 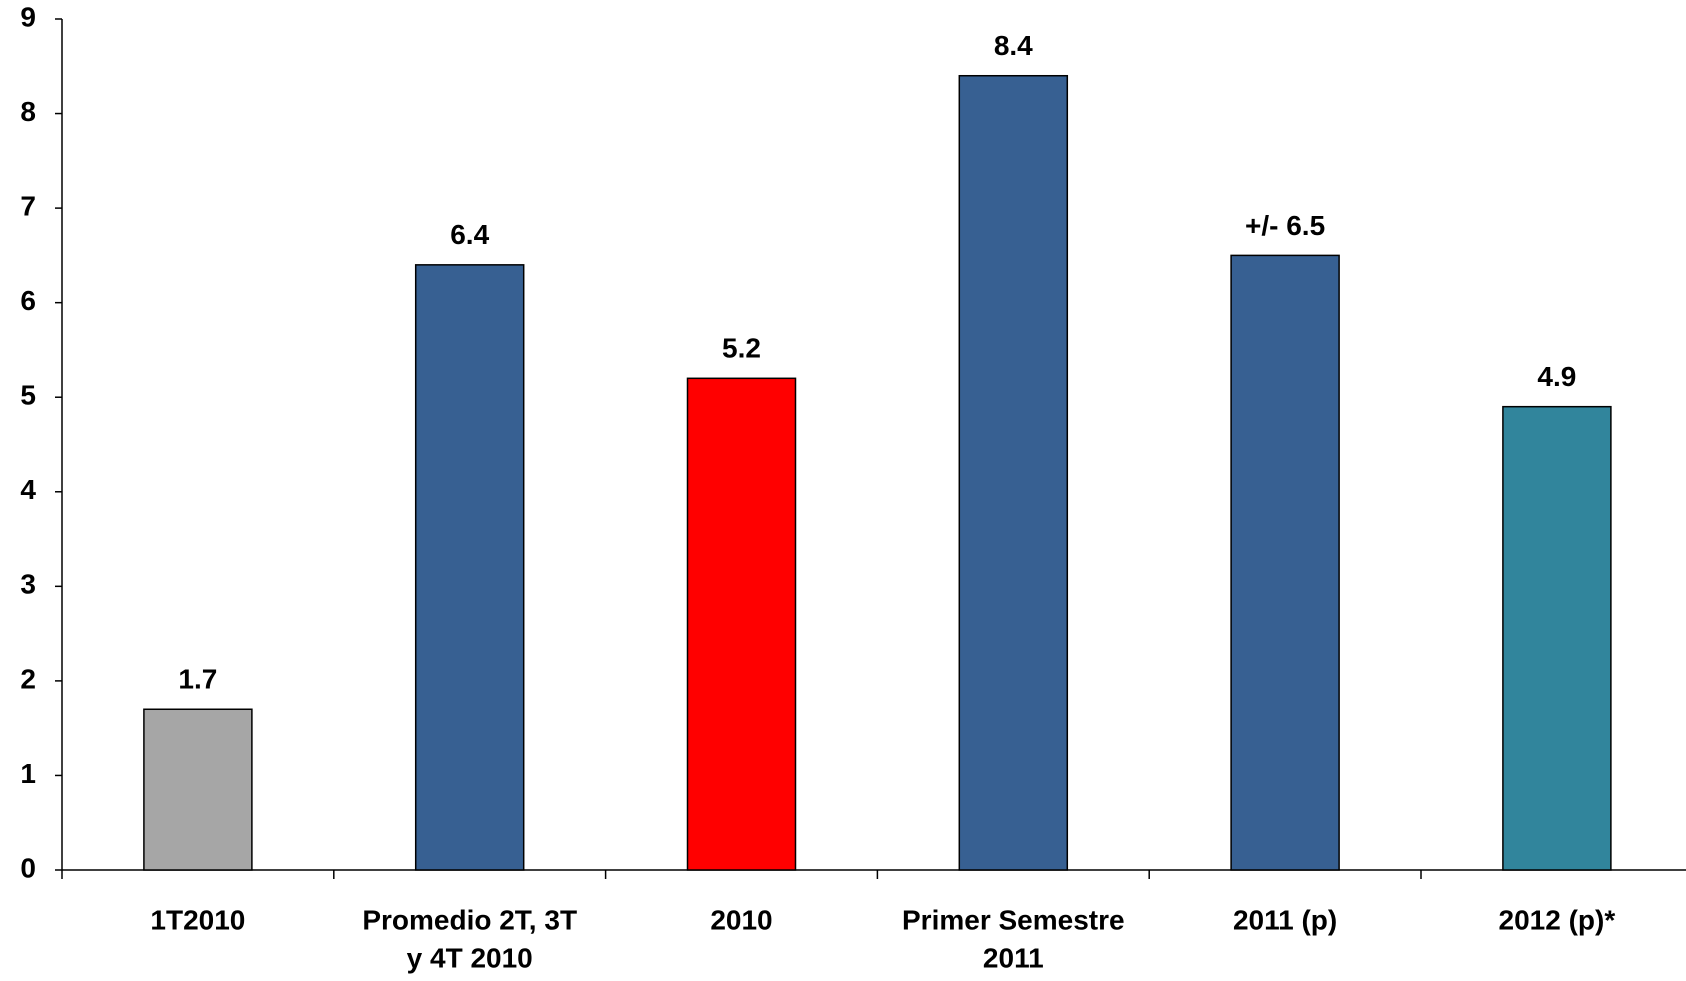 I want to click on y-tick-label: 5, so click(x=28, y=395).